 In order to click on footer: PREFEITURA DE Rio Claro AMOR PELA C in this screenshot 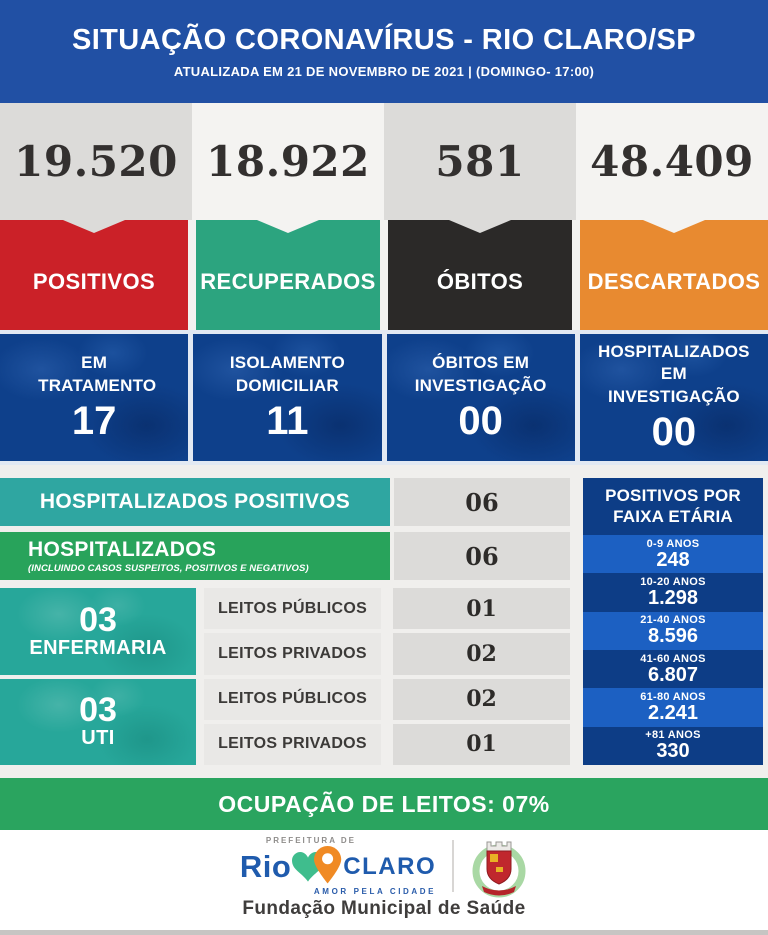, I will do `click(384, 880)`.